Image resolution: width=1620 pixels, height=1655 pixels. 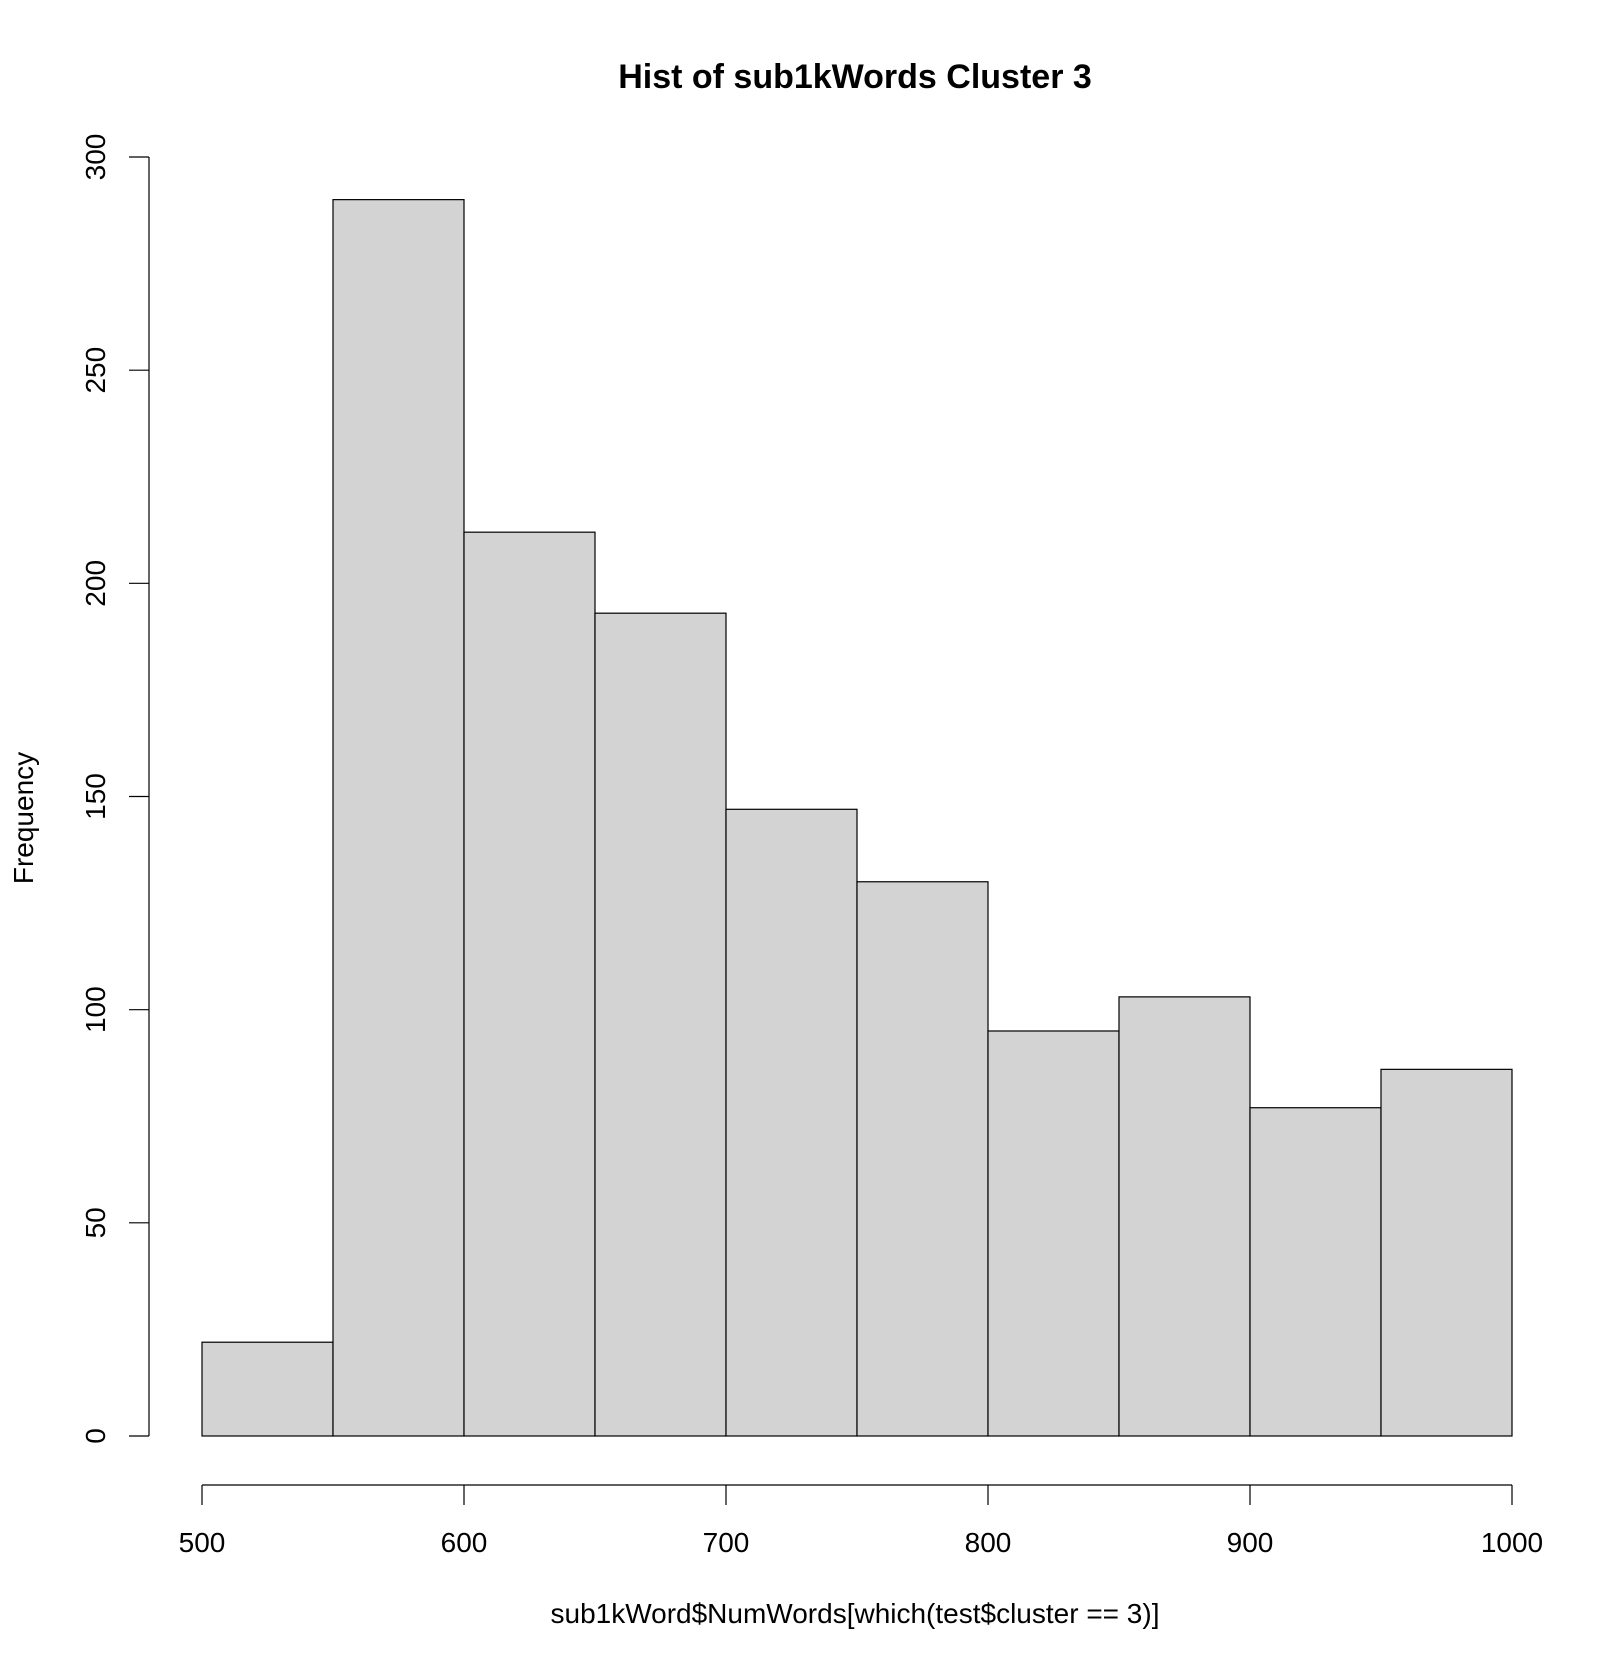 I want to click on y-axis-label: Frequency, so click(x=23, y=818).